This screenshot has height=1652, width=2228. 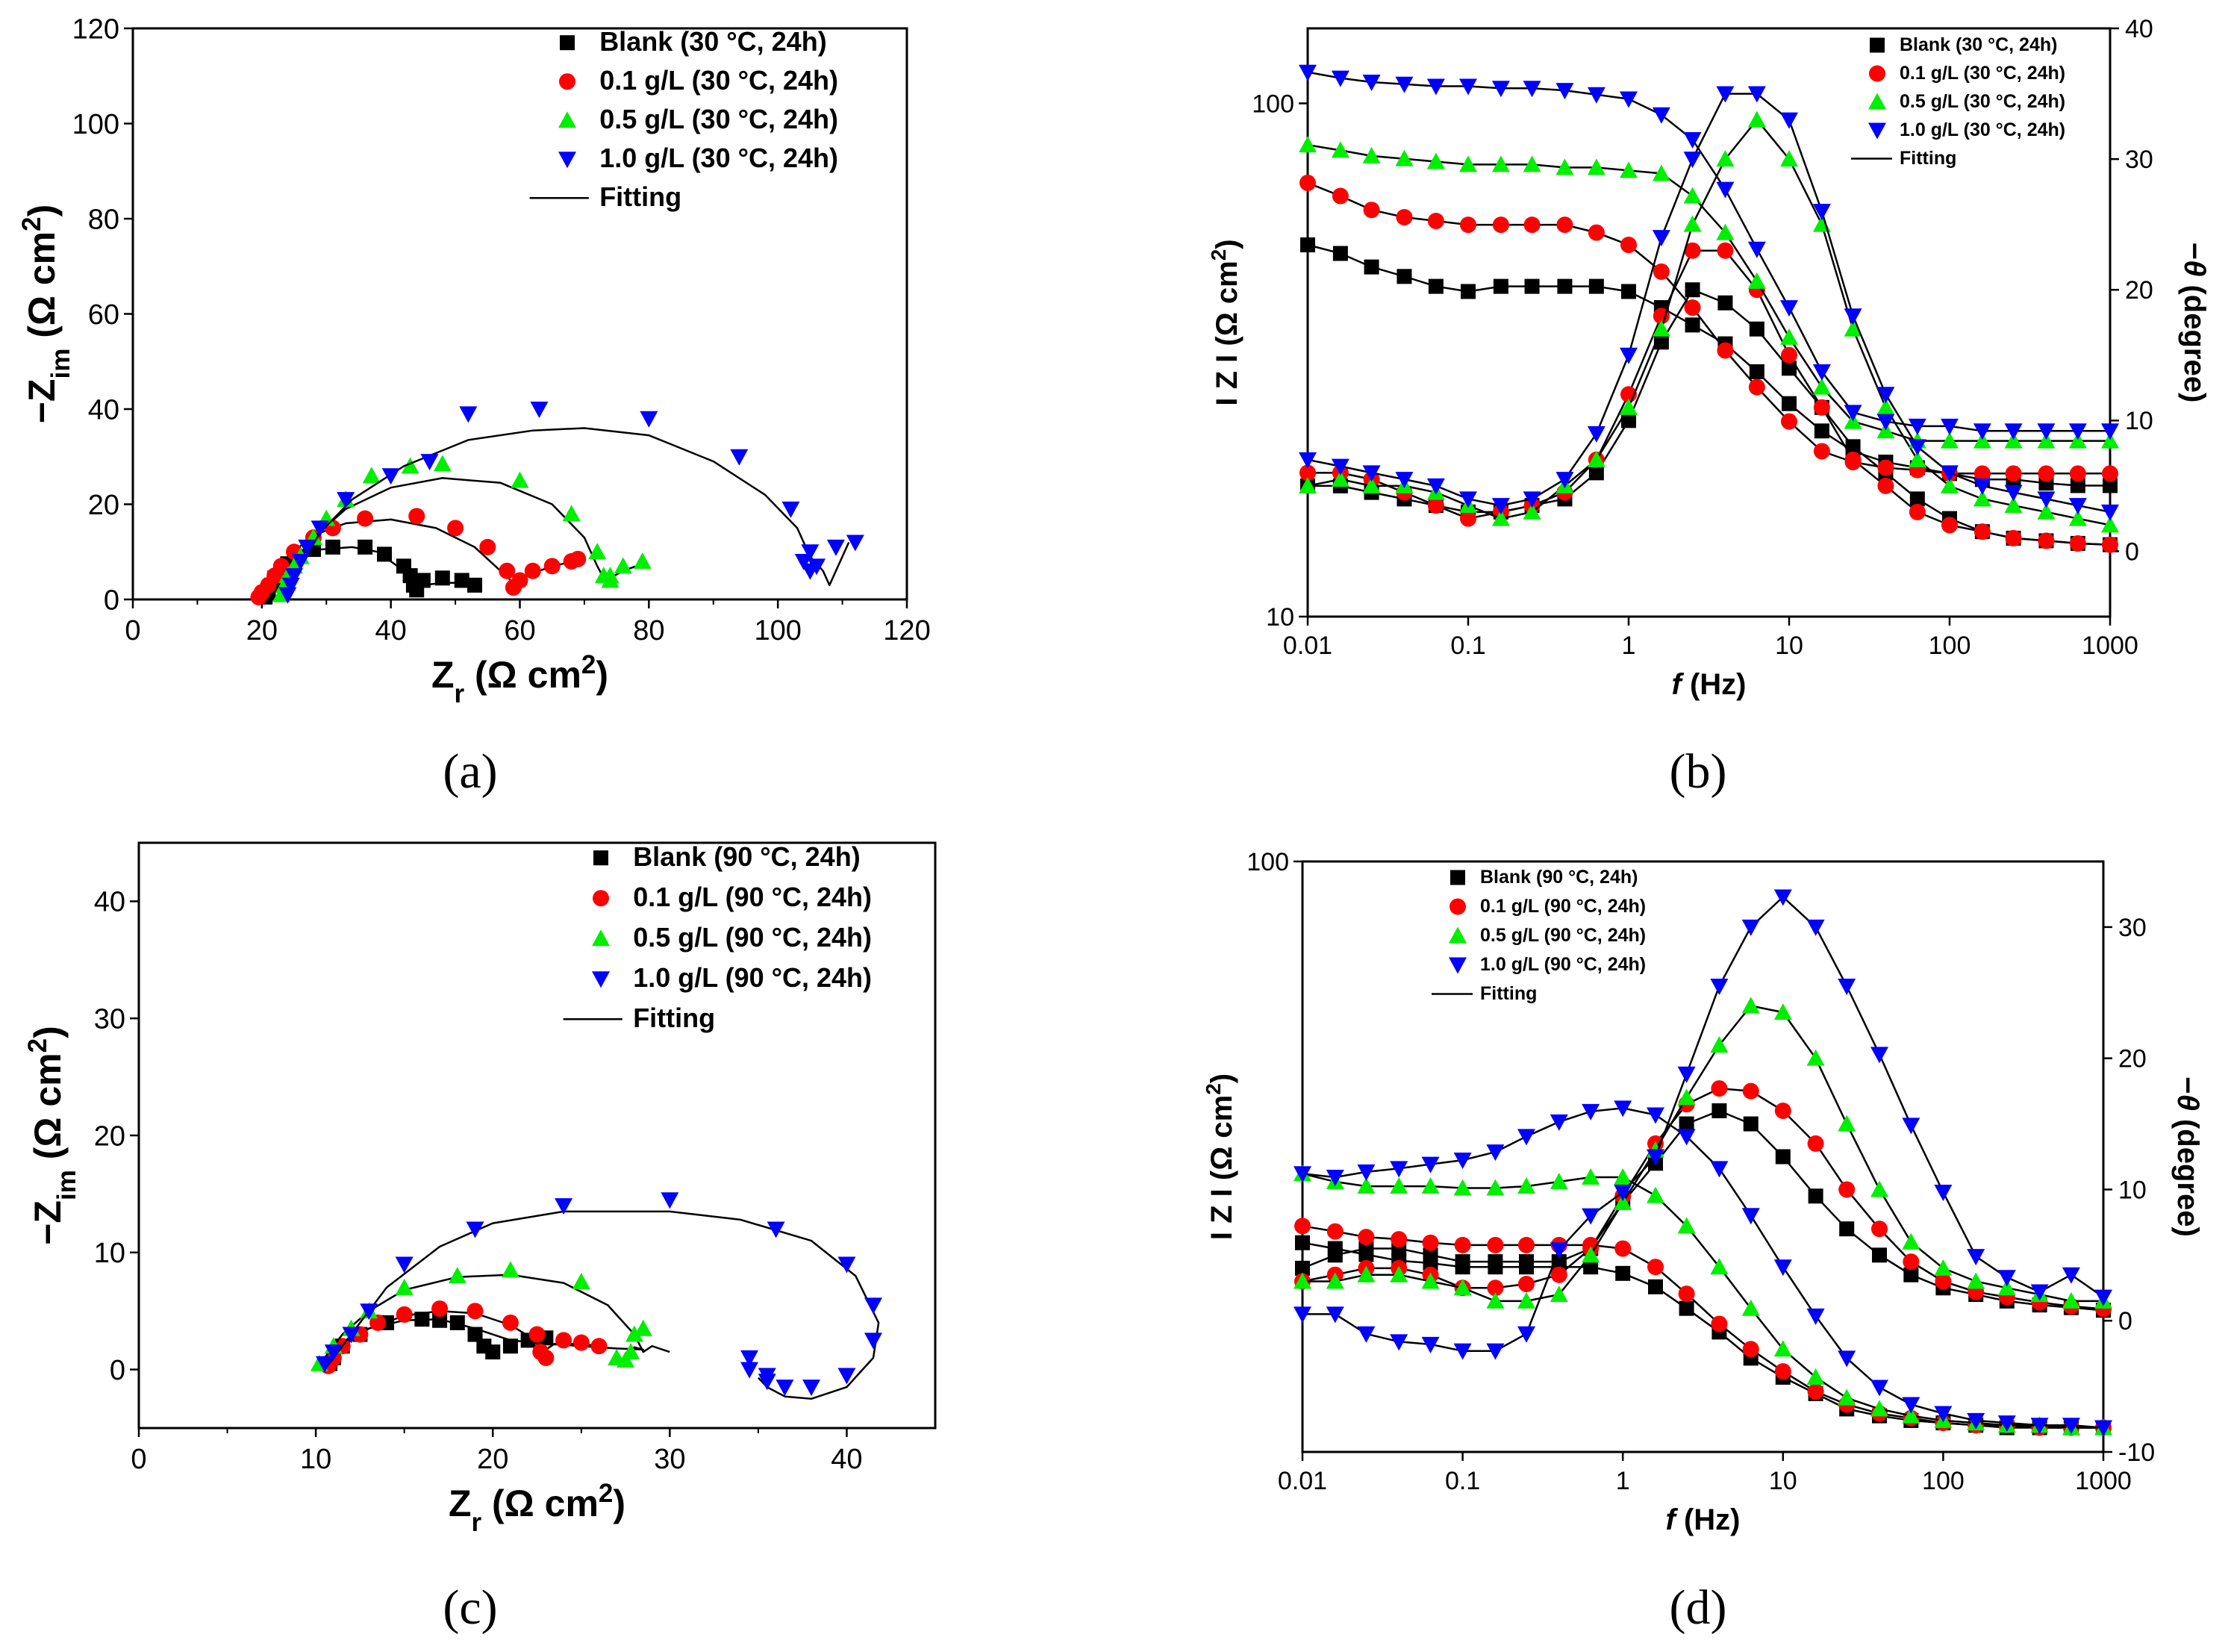 I want to click on series-triangle-down, so click(x=1709, y=292).